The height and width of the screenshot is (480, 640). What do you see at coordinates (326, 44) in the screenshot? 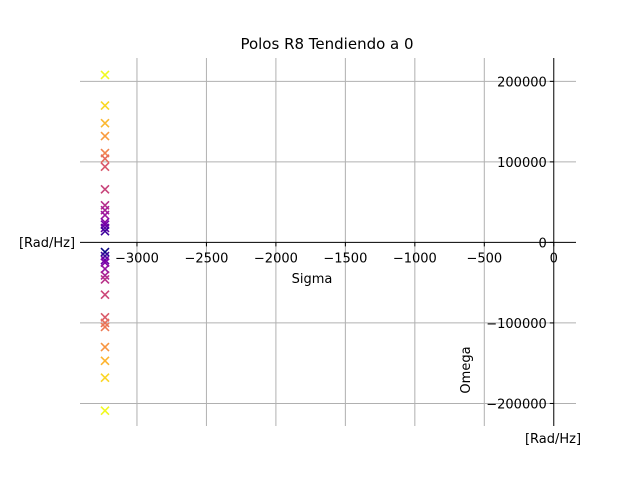
I see `chart-title: Polos R8 Tendiendo a 0` at bounding box center [326, 44].